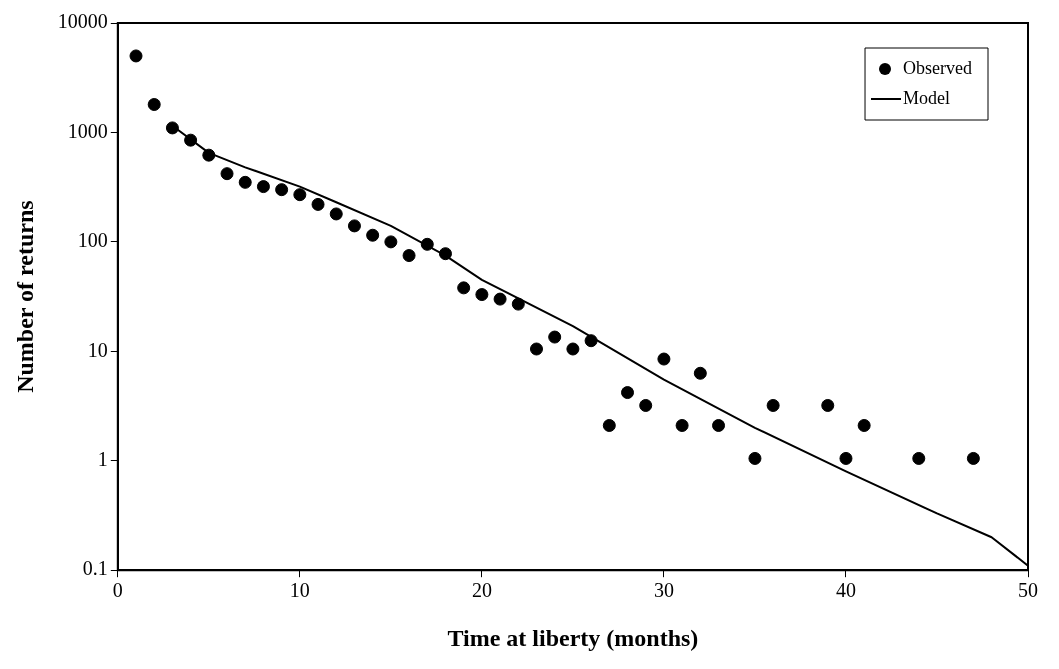 The height and width of the screenshot is (669, 1059). Describe the element at coordinates (927, 97) in the screenshot. I see `legend-label: Model` at that location.